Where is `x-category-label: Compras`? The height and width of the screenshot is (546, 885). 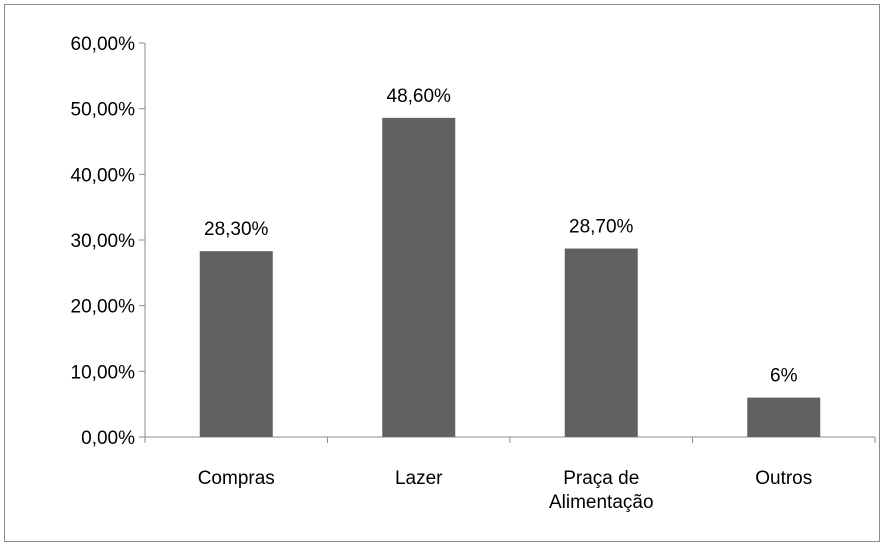 x-category-label: Compras is located at coordinates (236, 478).